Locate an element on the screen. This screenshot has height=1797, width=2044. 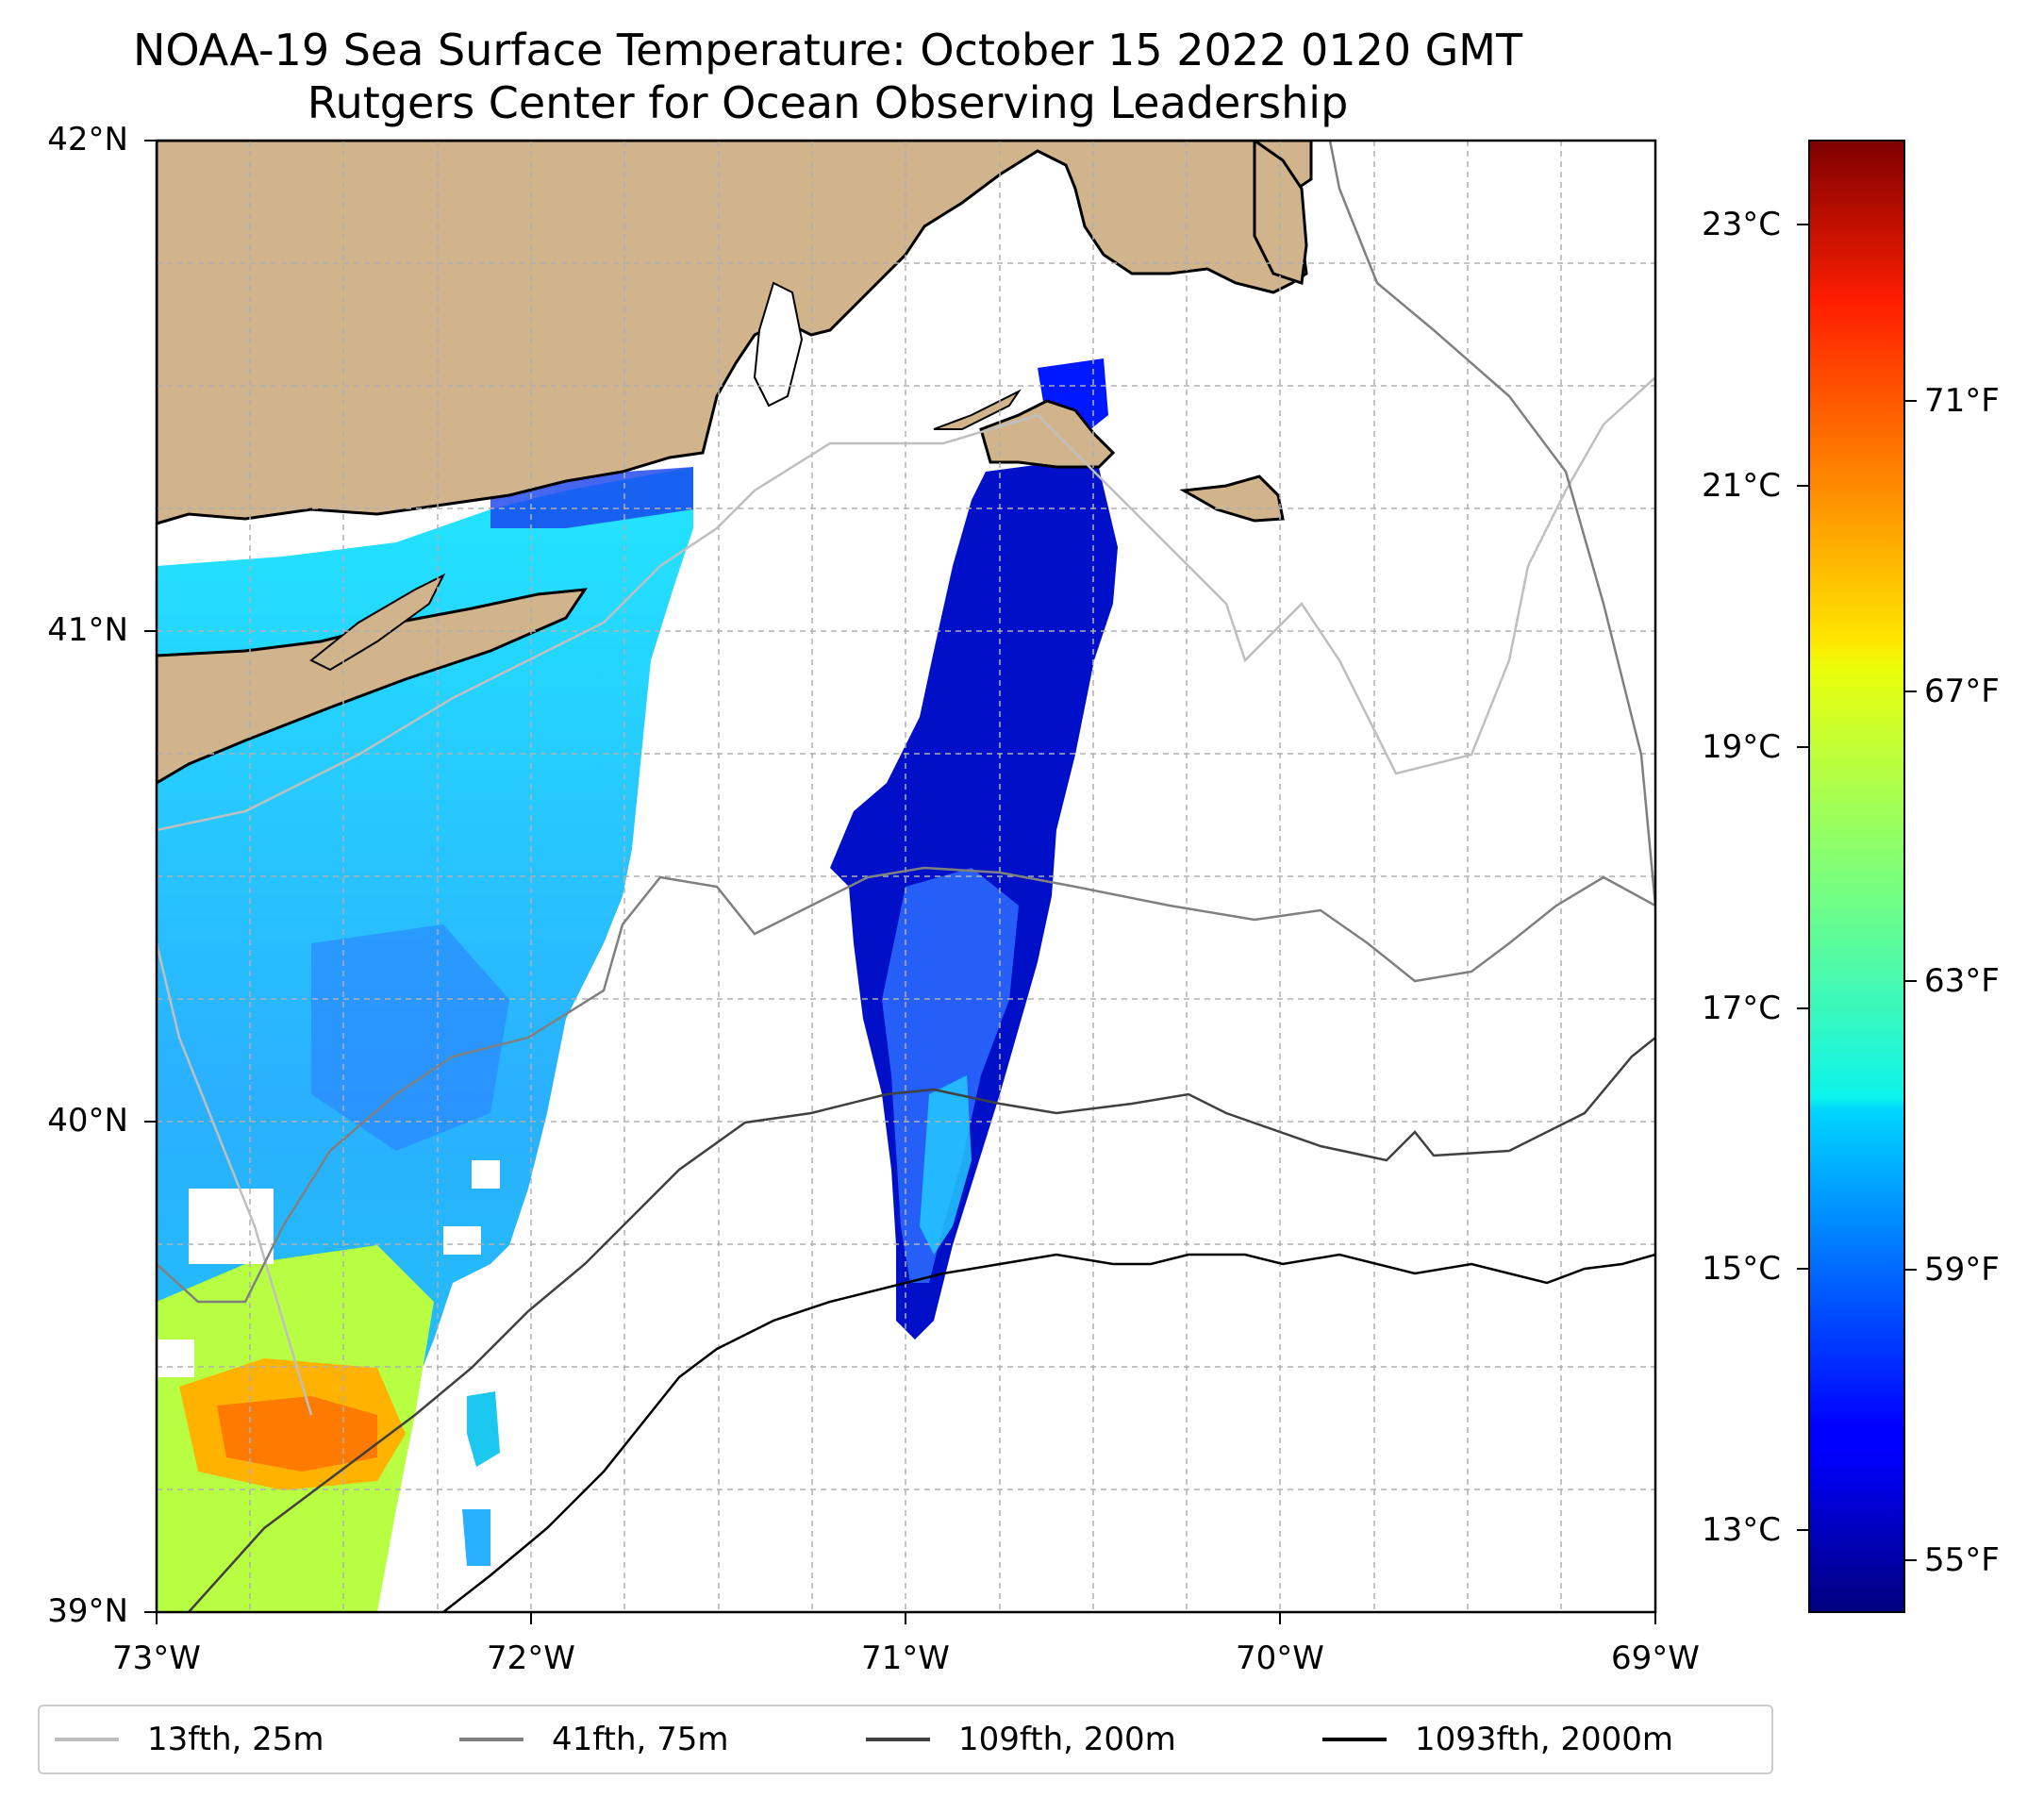
colorbar-fahrenheit-label: 59°F is located at coordinates (1962, 1270).